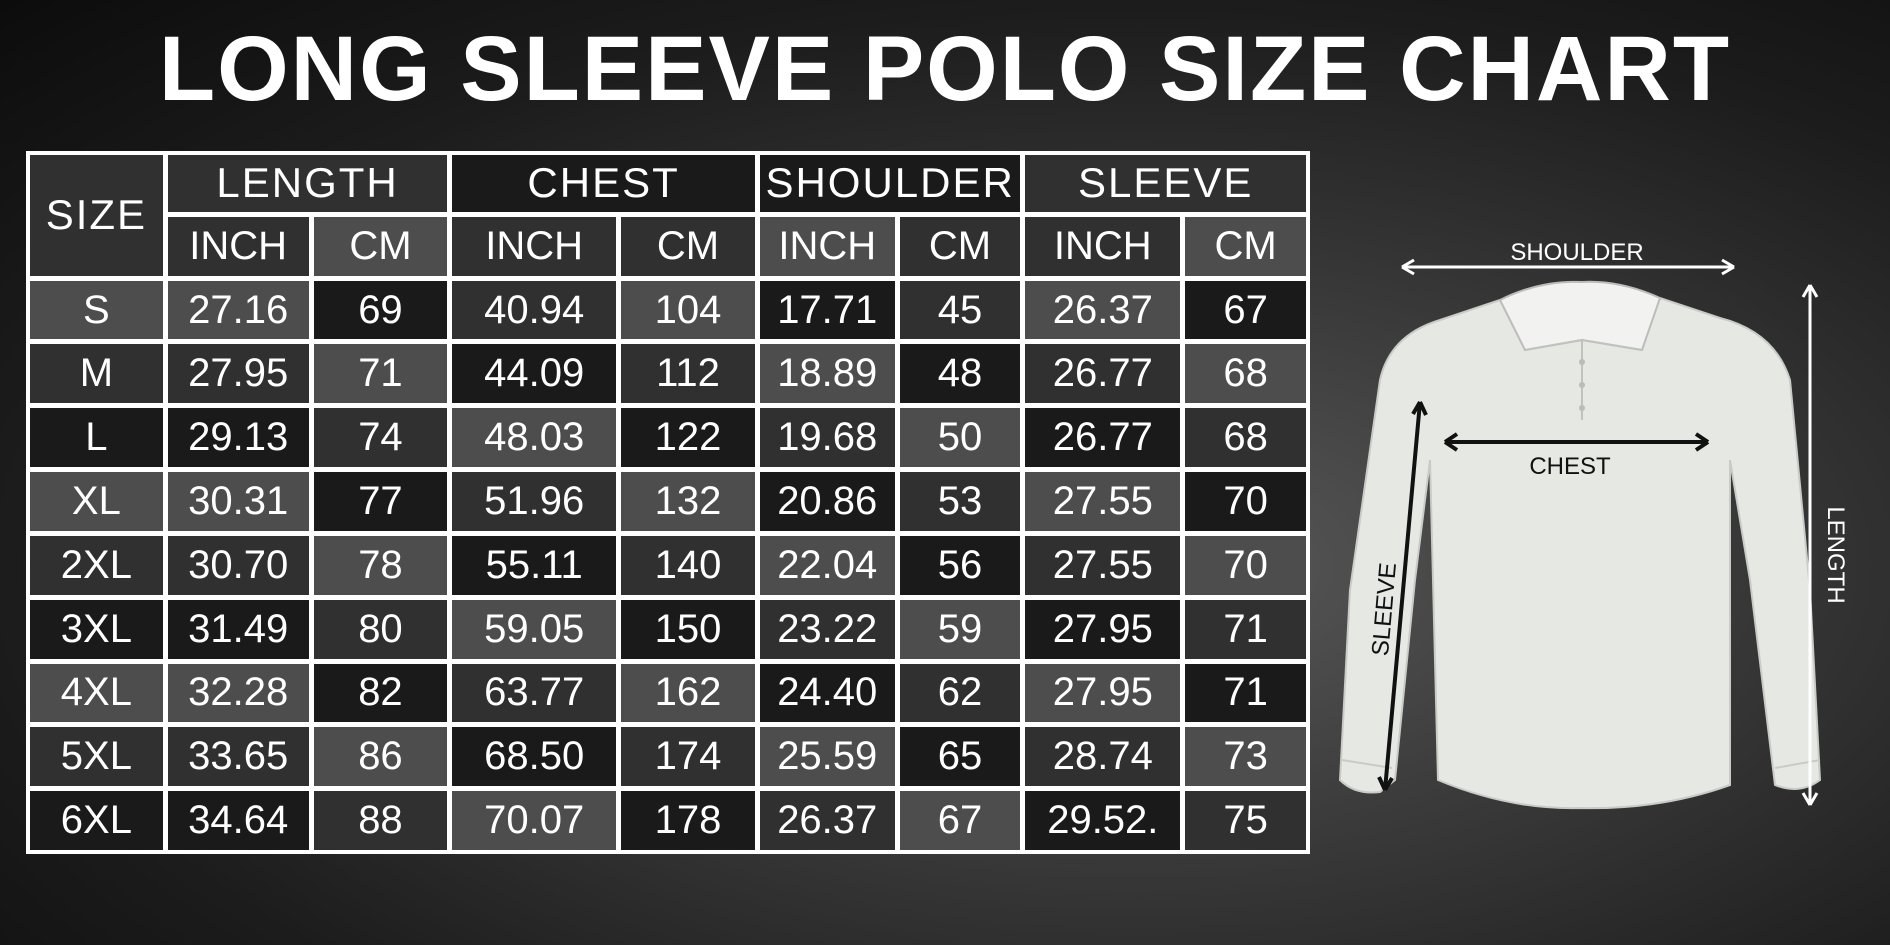  Describe the element at coordinates (603, 183) in the screenshot. I see `chest-header: CHEST` at that location.